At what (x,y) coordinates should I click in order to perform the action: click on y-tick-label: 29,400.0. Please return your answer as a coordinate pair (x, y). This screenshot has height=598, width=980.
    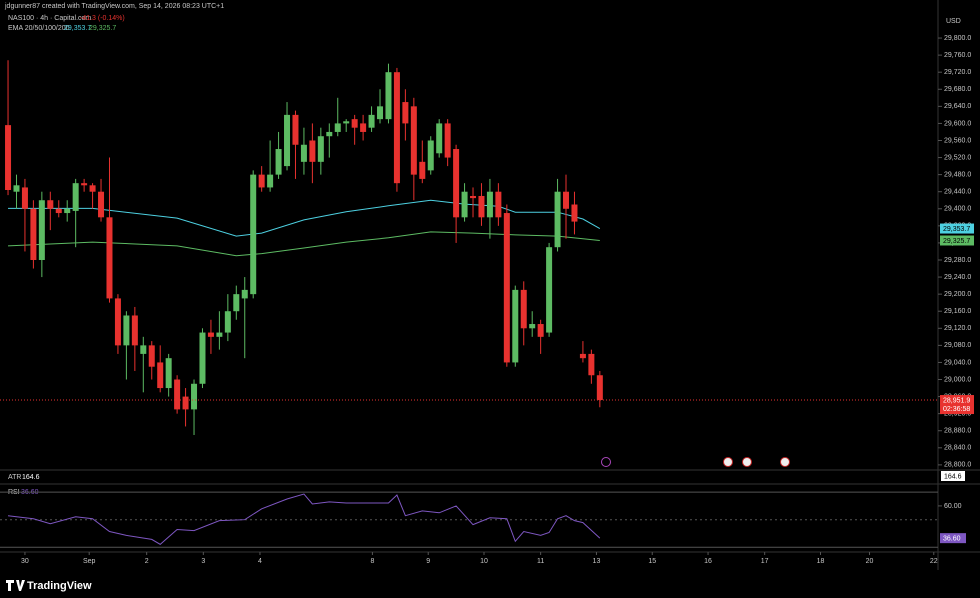
    Looking at the image, I should click on (957, 209).